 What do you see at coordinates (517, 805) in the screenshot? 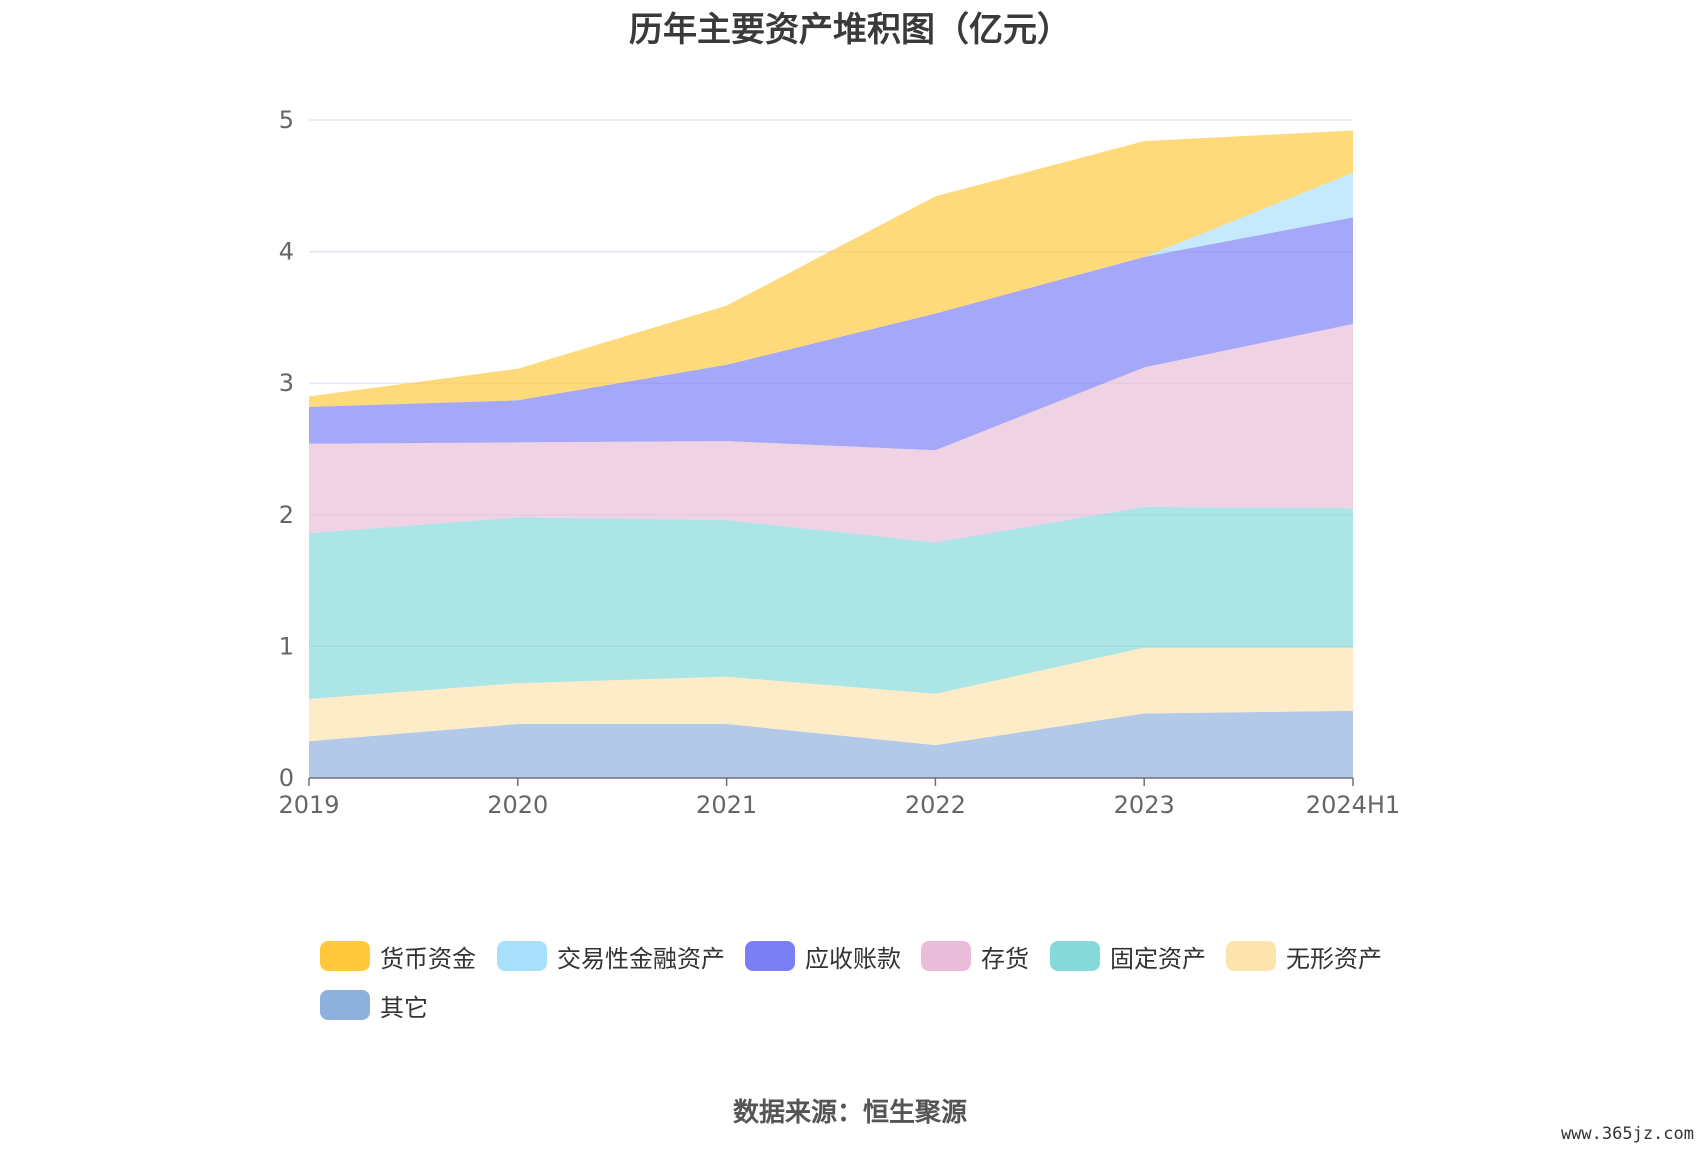
I see `x-tick-label: 2020` at bounding box center [517, 805].